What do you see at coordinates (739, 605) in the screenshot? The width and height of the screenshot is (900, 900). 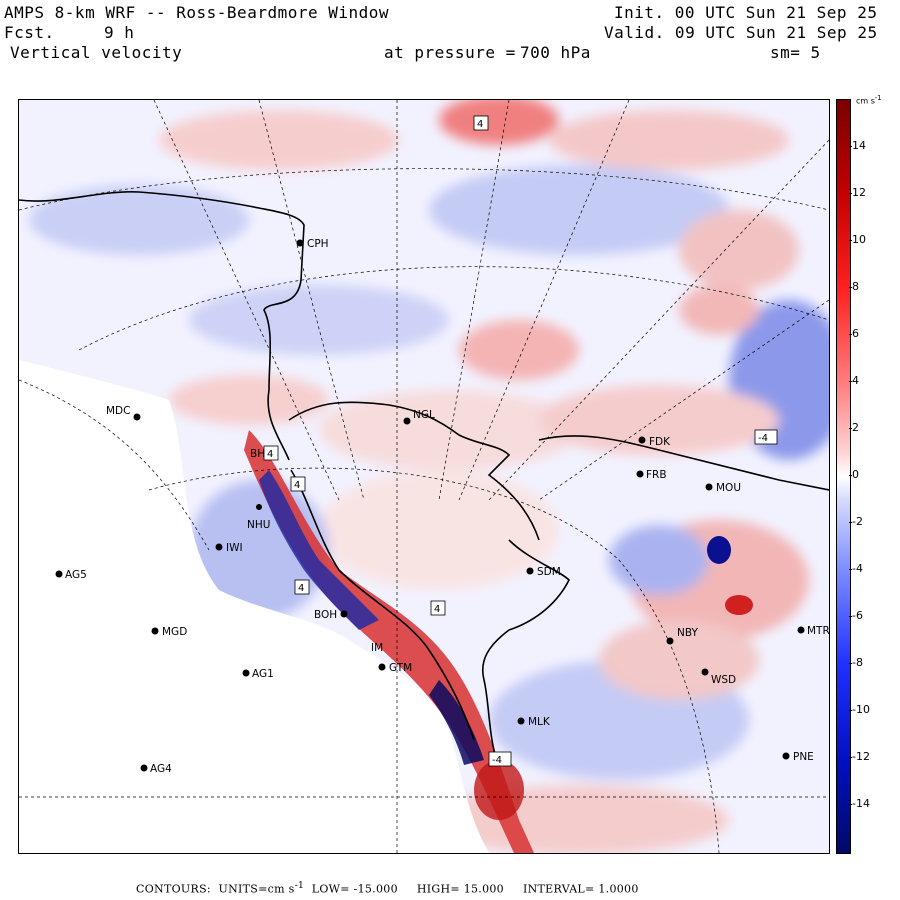 I see `positive-core` at bounding box center [739, 605].